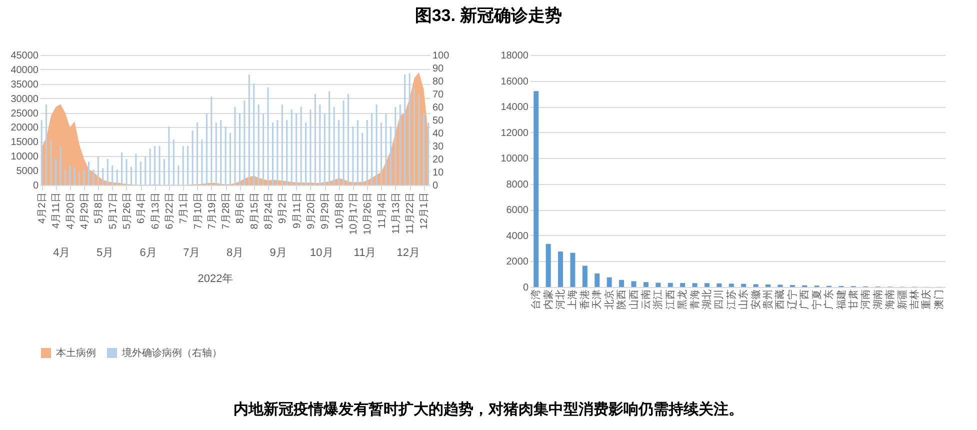  Describe the element at coordinates (240, 208) in the screenshot. I see `x-tick-label: 8月6日` at that location.